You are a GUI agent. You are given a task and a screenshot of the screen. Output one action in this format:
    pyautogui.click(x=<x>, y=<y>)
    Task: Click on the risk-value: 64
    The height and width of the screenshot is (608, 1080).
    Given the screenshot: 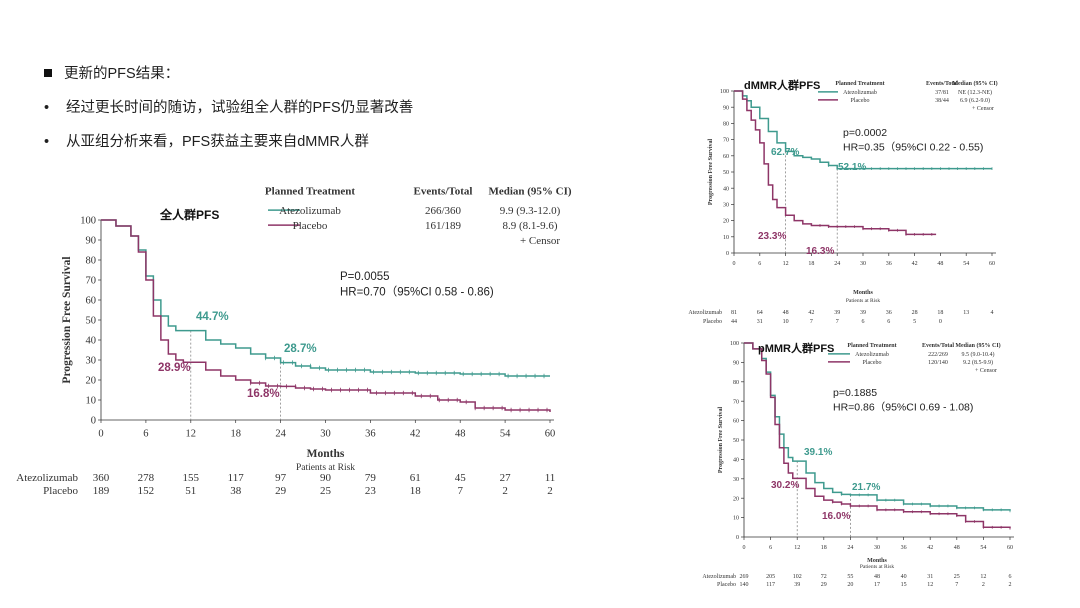 What is the action you would take?
    pyautogui.click(x=760, y=313)
    